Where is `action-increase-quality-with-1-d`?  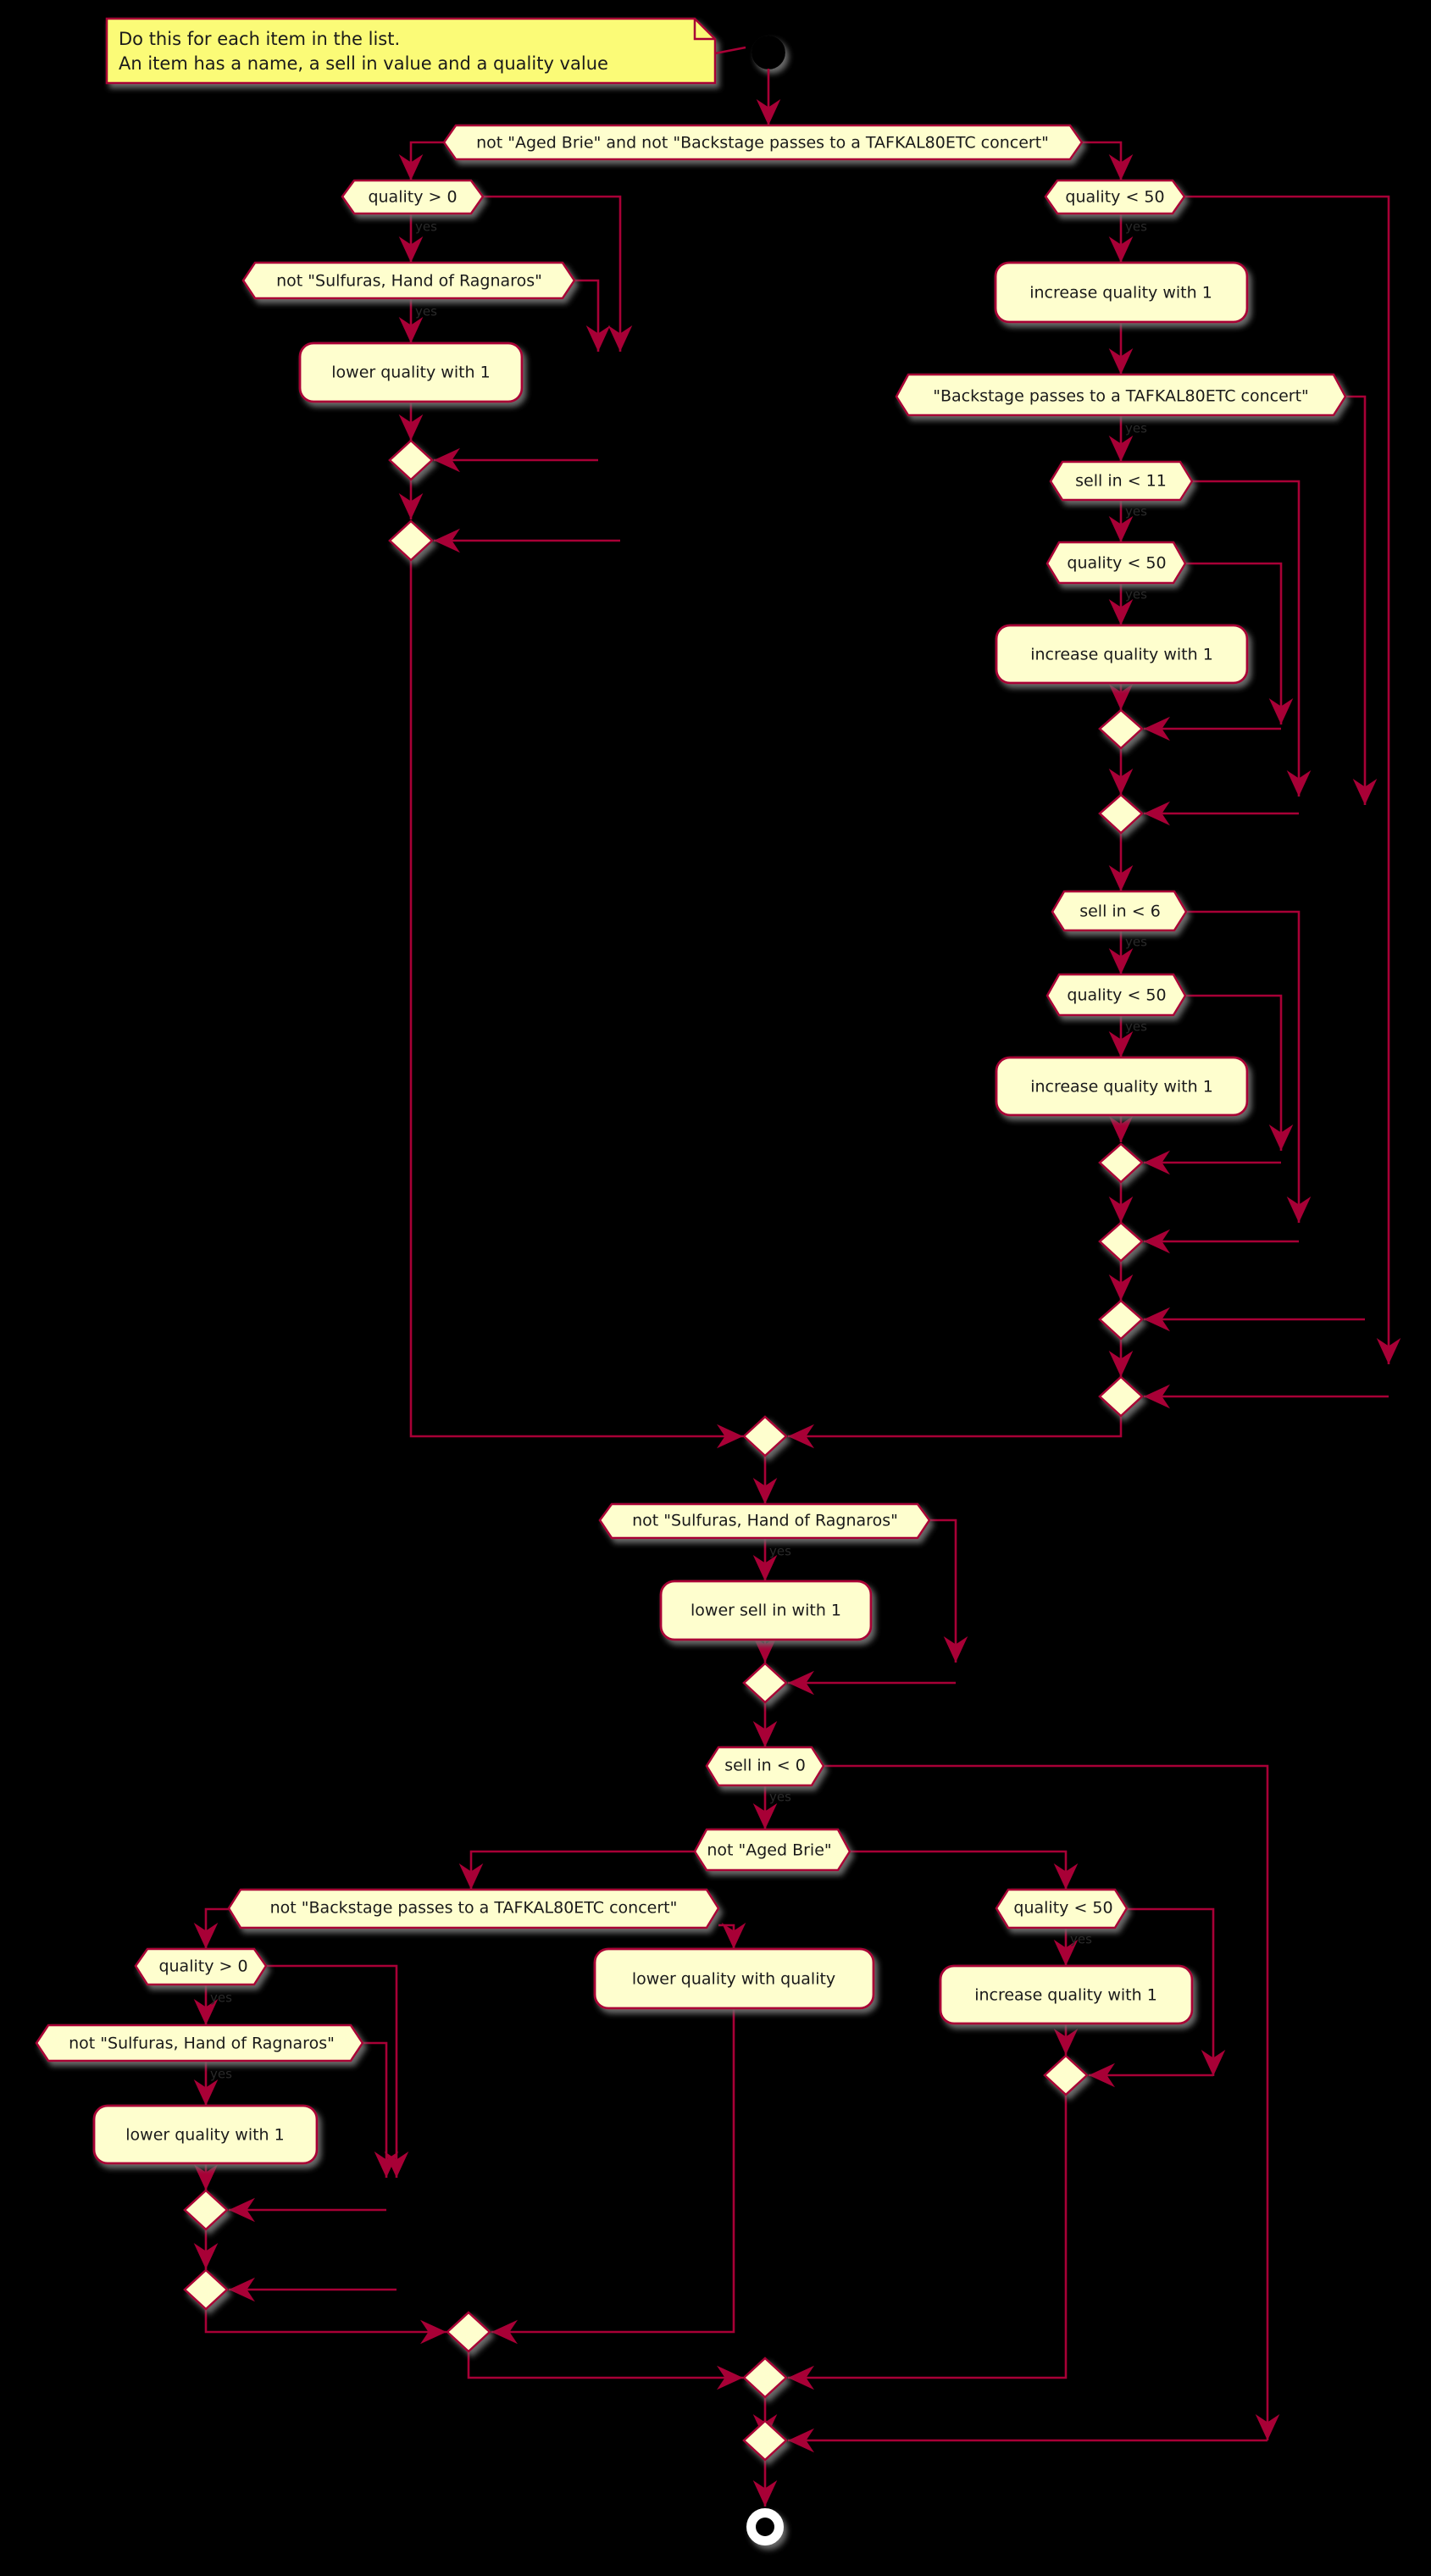 action-increase-quality-with-1-d is located at coordinates (1066, 1994).